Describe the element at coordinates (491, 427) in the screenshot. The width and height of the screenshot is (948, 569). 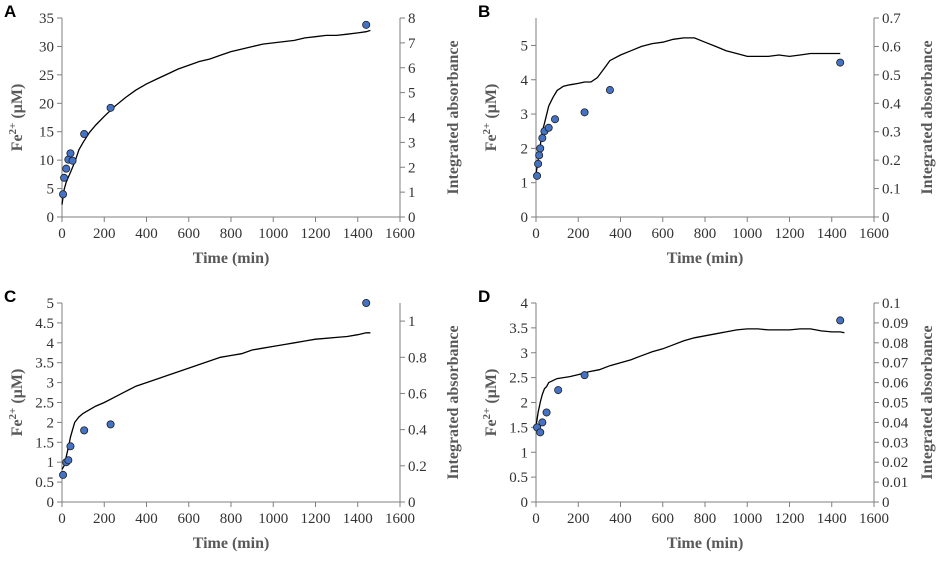
I see `y-axis-label-main: Fe` at that location.